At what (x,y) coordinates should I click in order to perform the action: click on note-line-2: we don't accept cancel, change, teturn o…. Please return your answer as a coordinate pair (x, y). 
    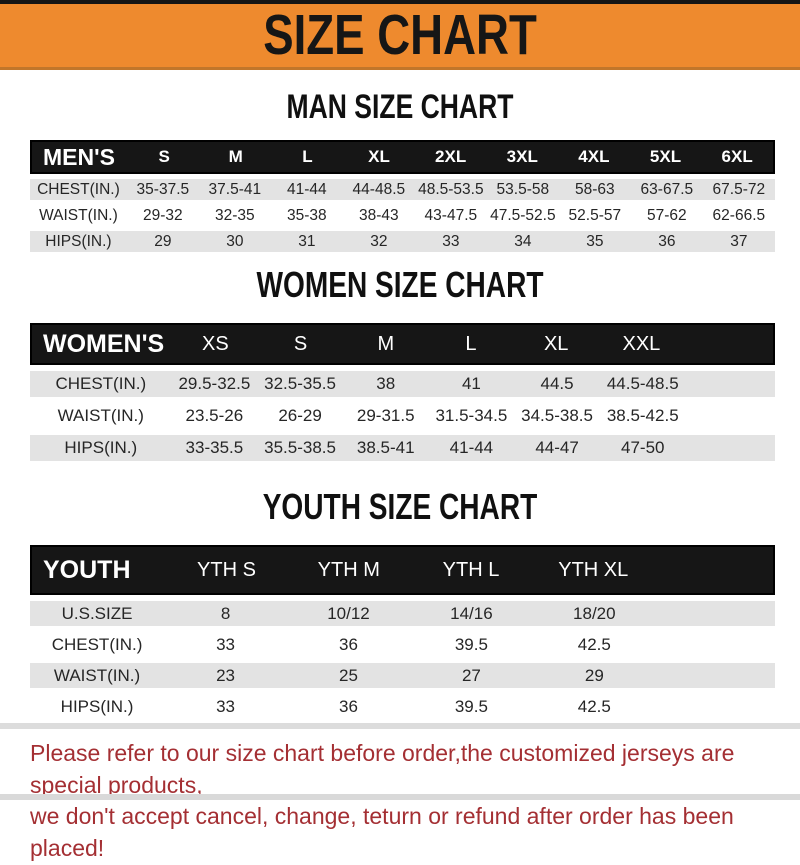
    Looking at the image, I should click on (382, 832).